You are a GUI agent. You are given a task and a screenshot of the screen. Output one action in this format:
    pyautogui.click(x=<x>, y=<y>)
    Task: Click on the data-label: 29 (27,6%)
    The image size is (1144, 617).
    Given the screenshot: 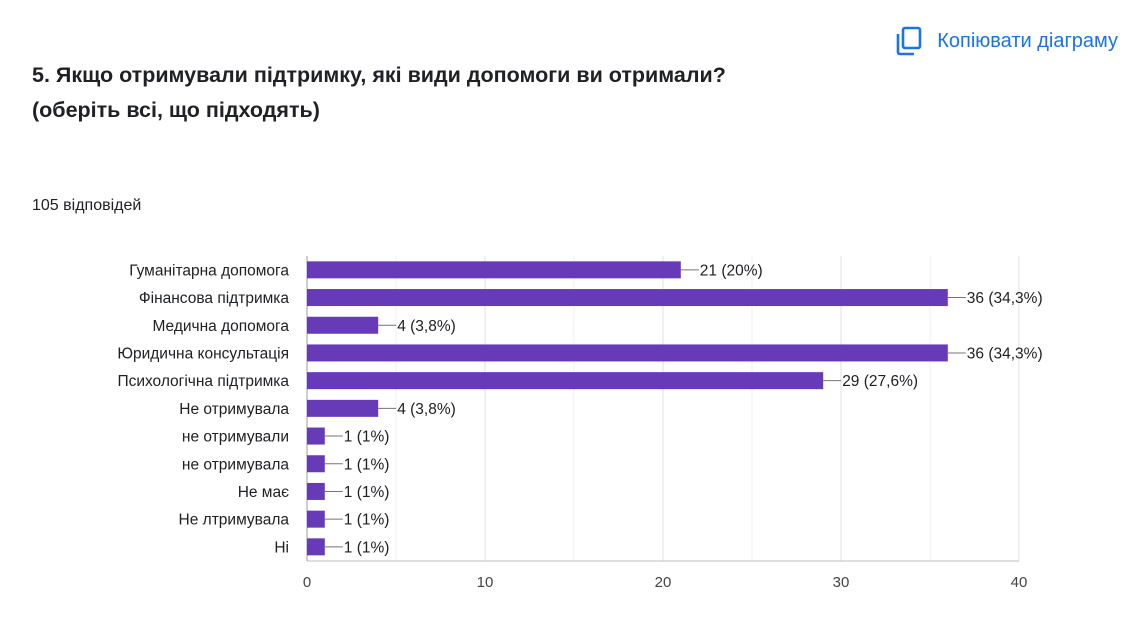 What is the action you would take?
    pyautogui.click(x=880, y=381)
    